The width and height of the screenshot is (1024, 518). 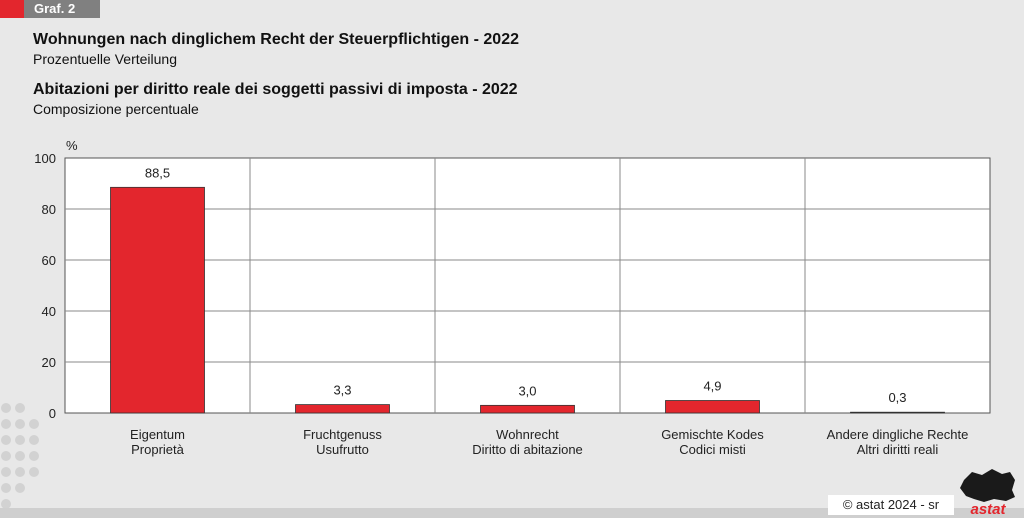 I want to click on subtitle-german: Prozentuelle Verteilung, so click(x=105, y=59).